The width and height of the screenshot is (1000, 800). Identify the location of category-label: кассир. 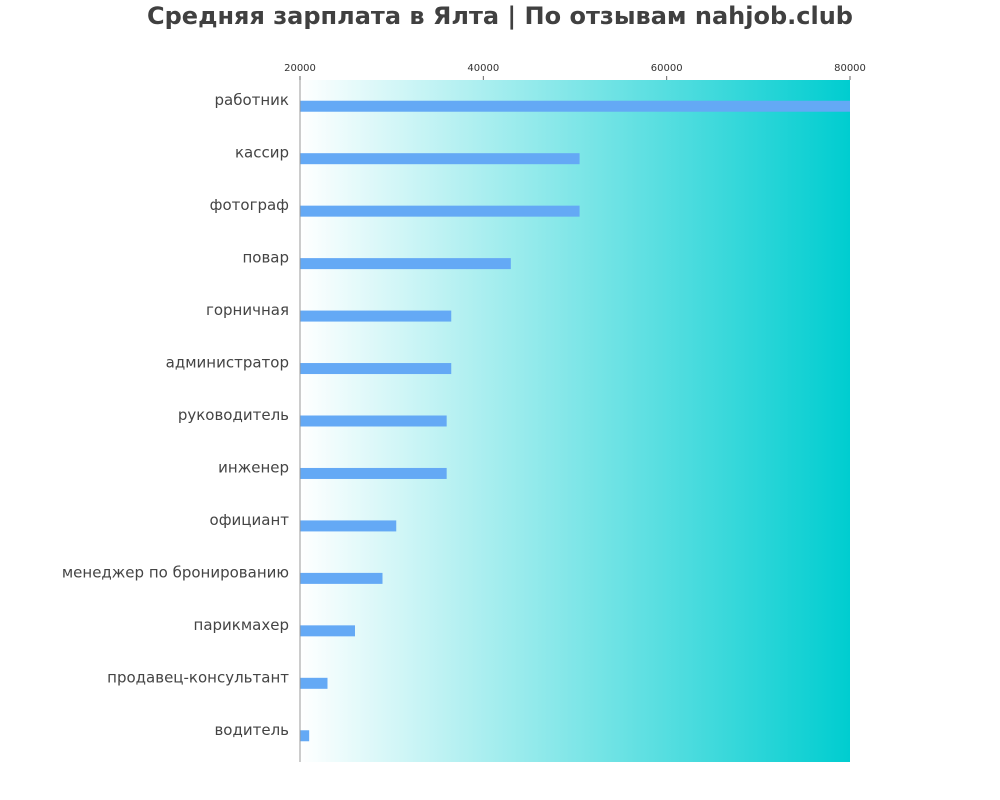
(262, 153).